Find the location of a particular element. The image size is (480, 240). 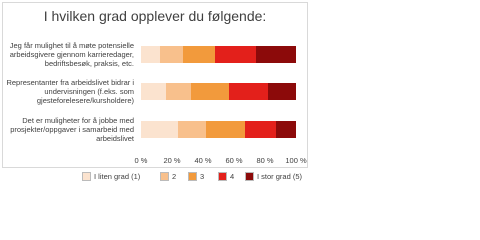

legend-item: I liten grad (1) is located at coordinates (111, 176).